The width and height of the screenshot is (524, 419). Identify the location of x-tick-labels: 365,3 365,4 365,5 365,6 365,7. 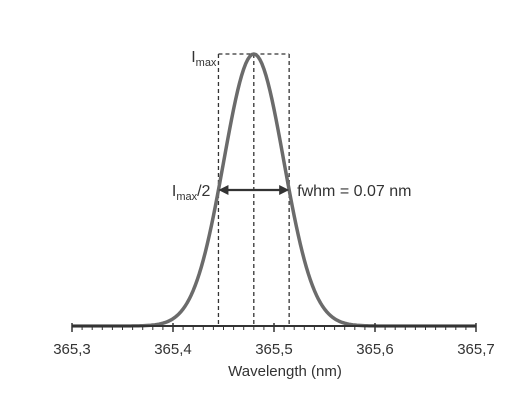
(274, 349).